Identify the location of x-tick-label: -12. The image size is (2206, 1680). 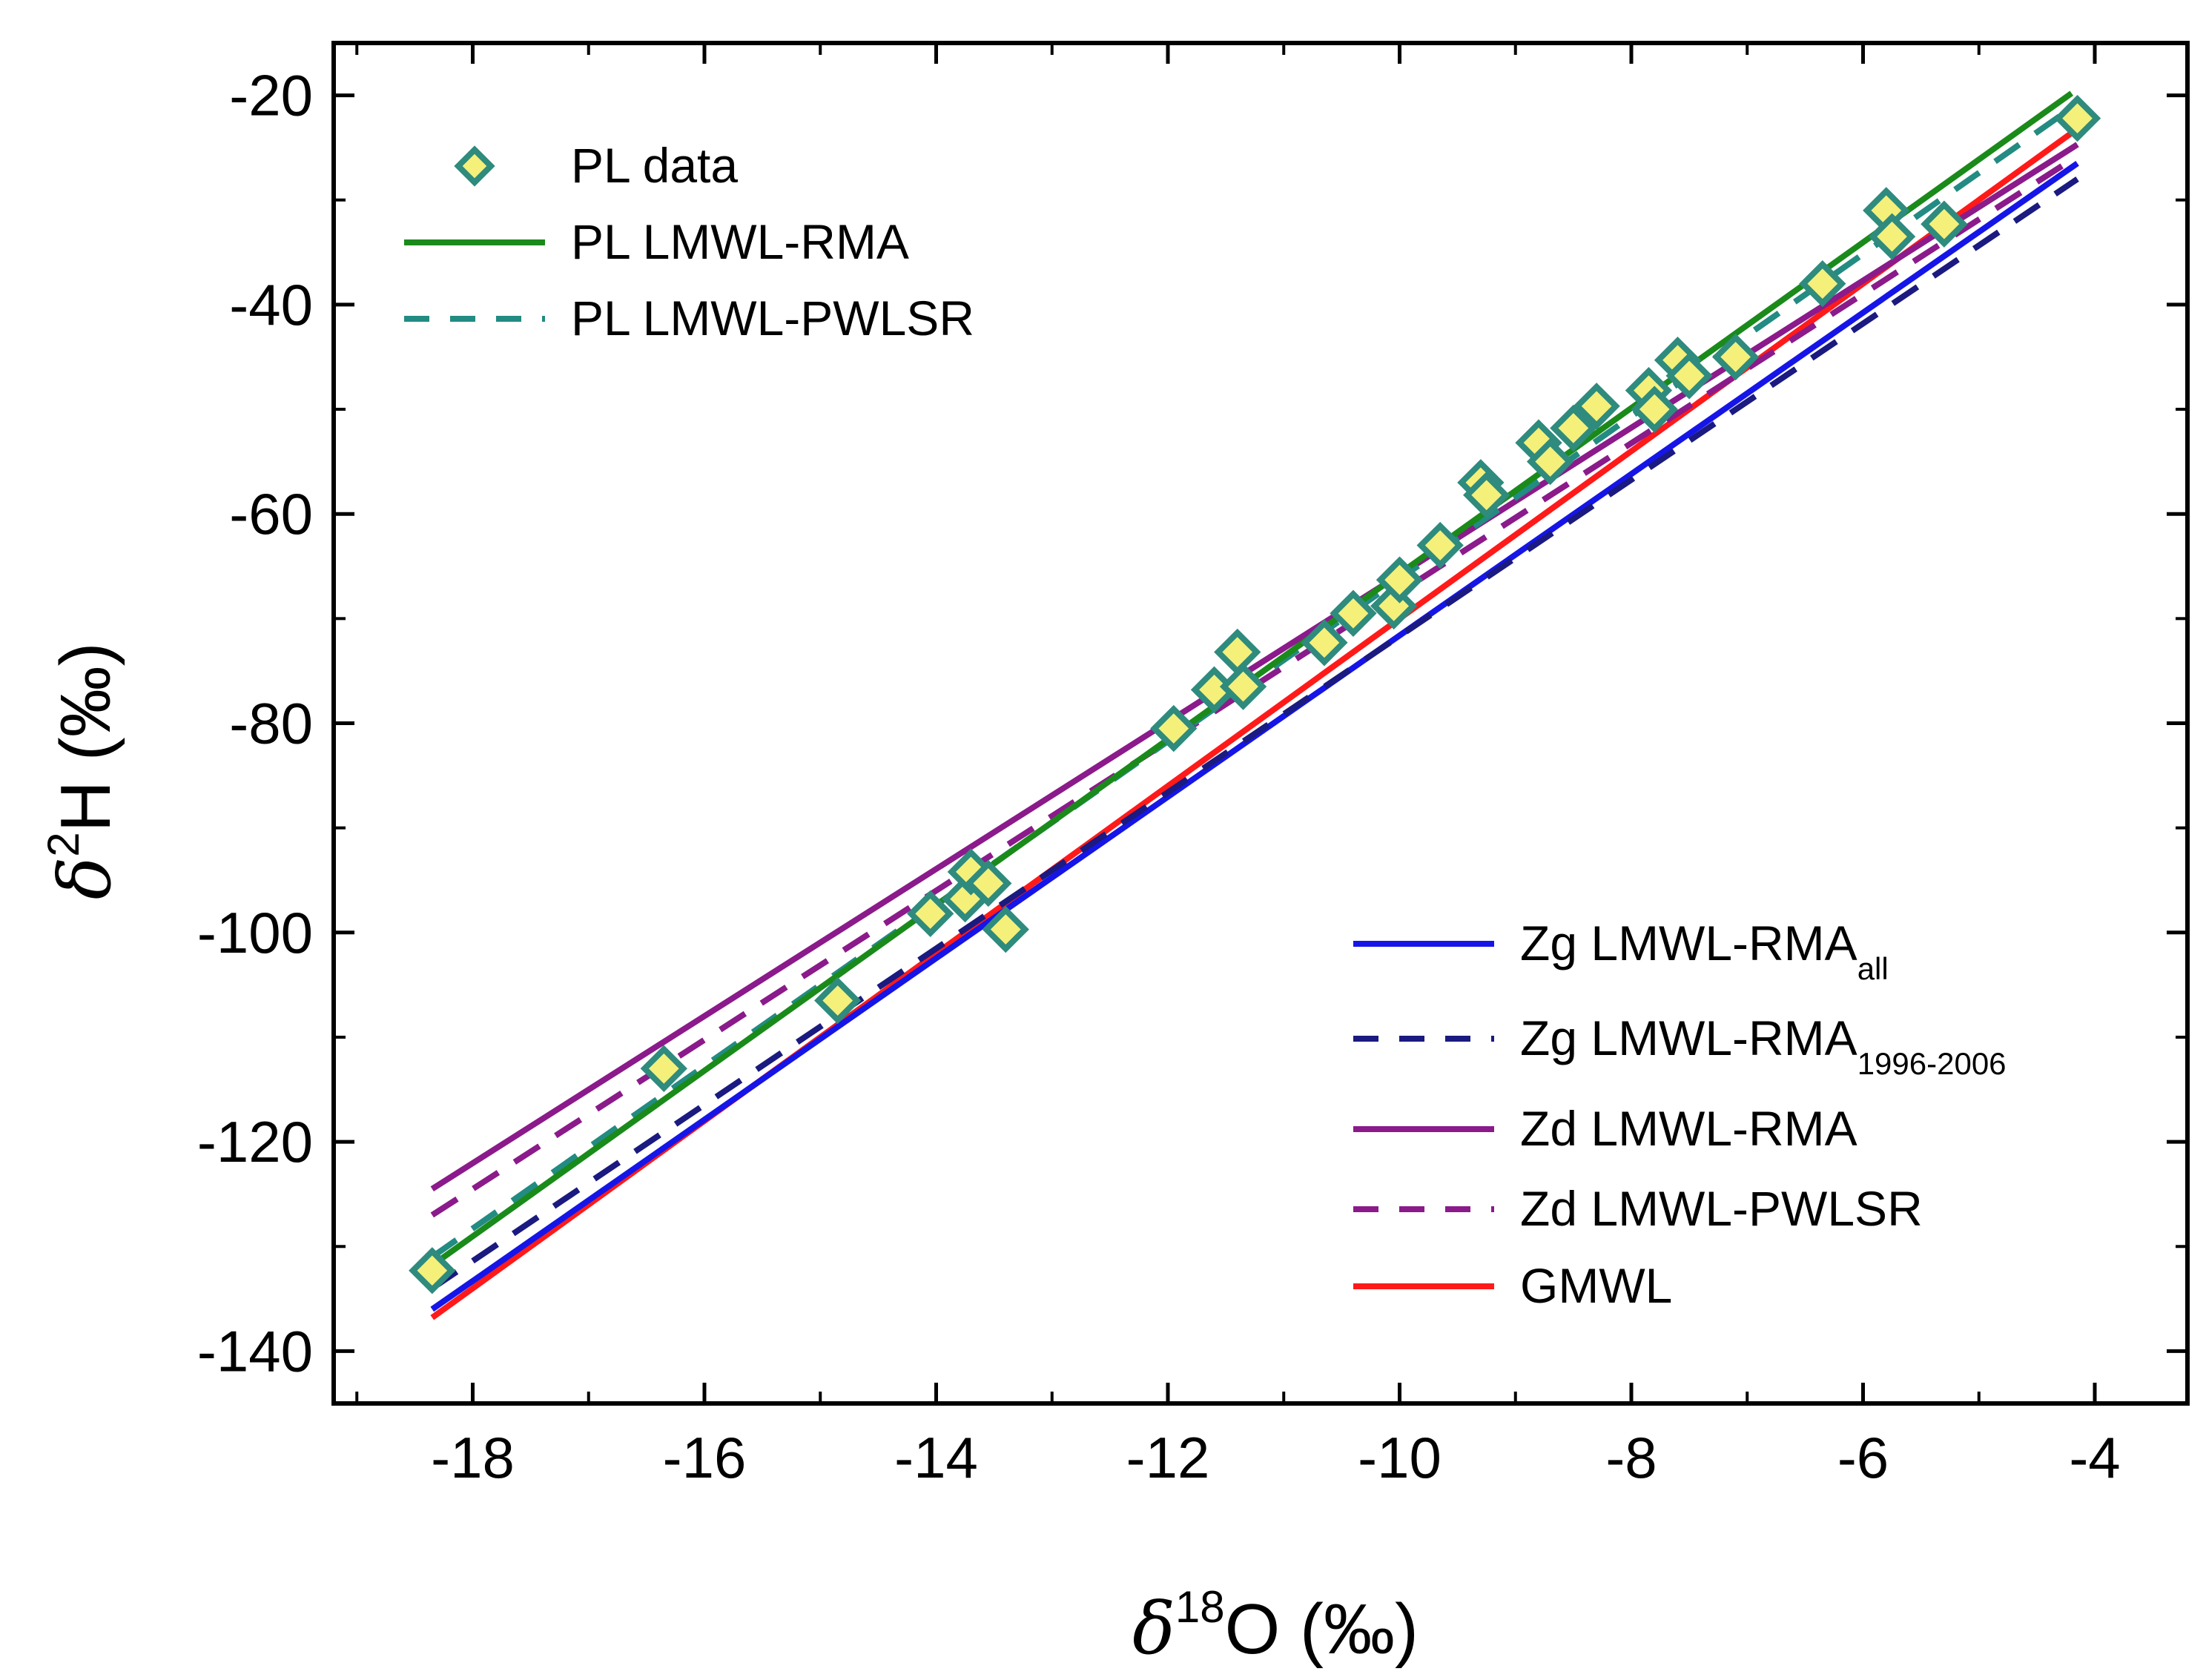
(1168, 1457).